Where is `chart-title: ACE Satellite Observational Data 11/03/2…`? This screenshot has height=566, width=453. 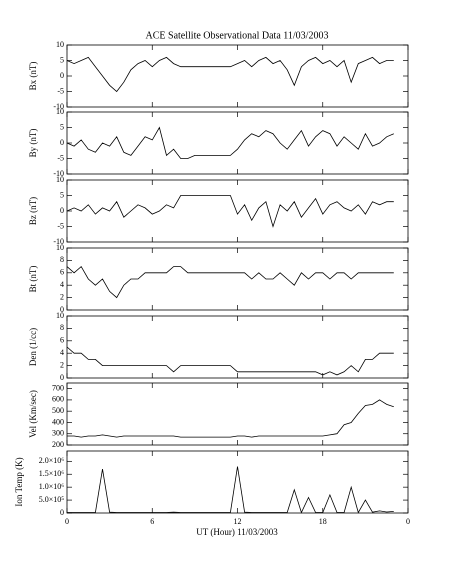 chart-title: ACE Satellite Observational Data 11/03/2… is located at coordinates (237, 35).